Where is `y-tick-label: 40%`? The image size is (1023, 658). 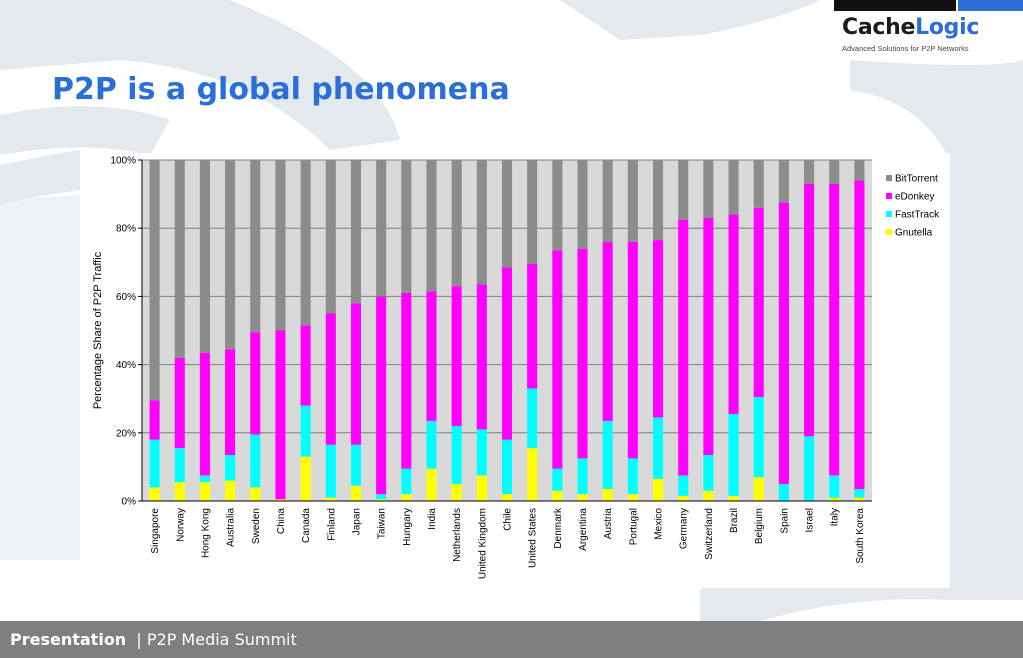
y-tick-label: 40% is located at coordinates (126, 365).